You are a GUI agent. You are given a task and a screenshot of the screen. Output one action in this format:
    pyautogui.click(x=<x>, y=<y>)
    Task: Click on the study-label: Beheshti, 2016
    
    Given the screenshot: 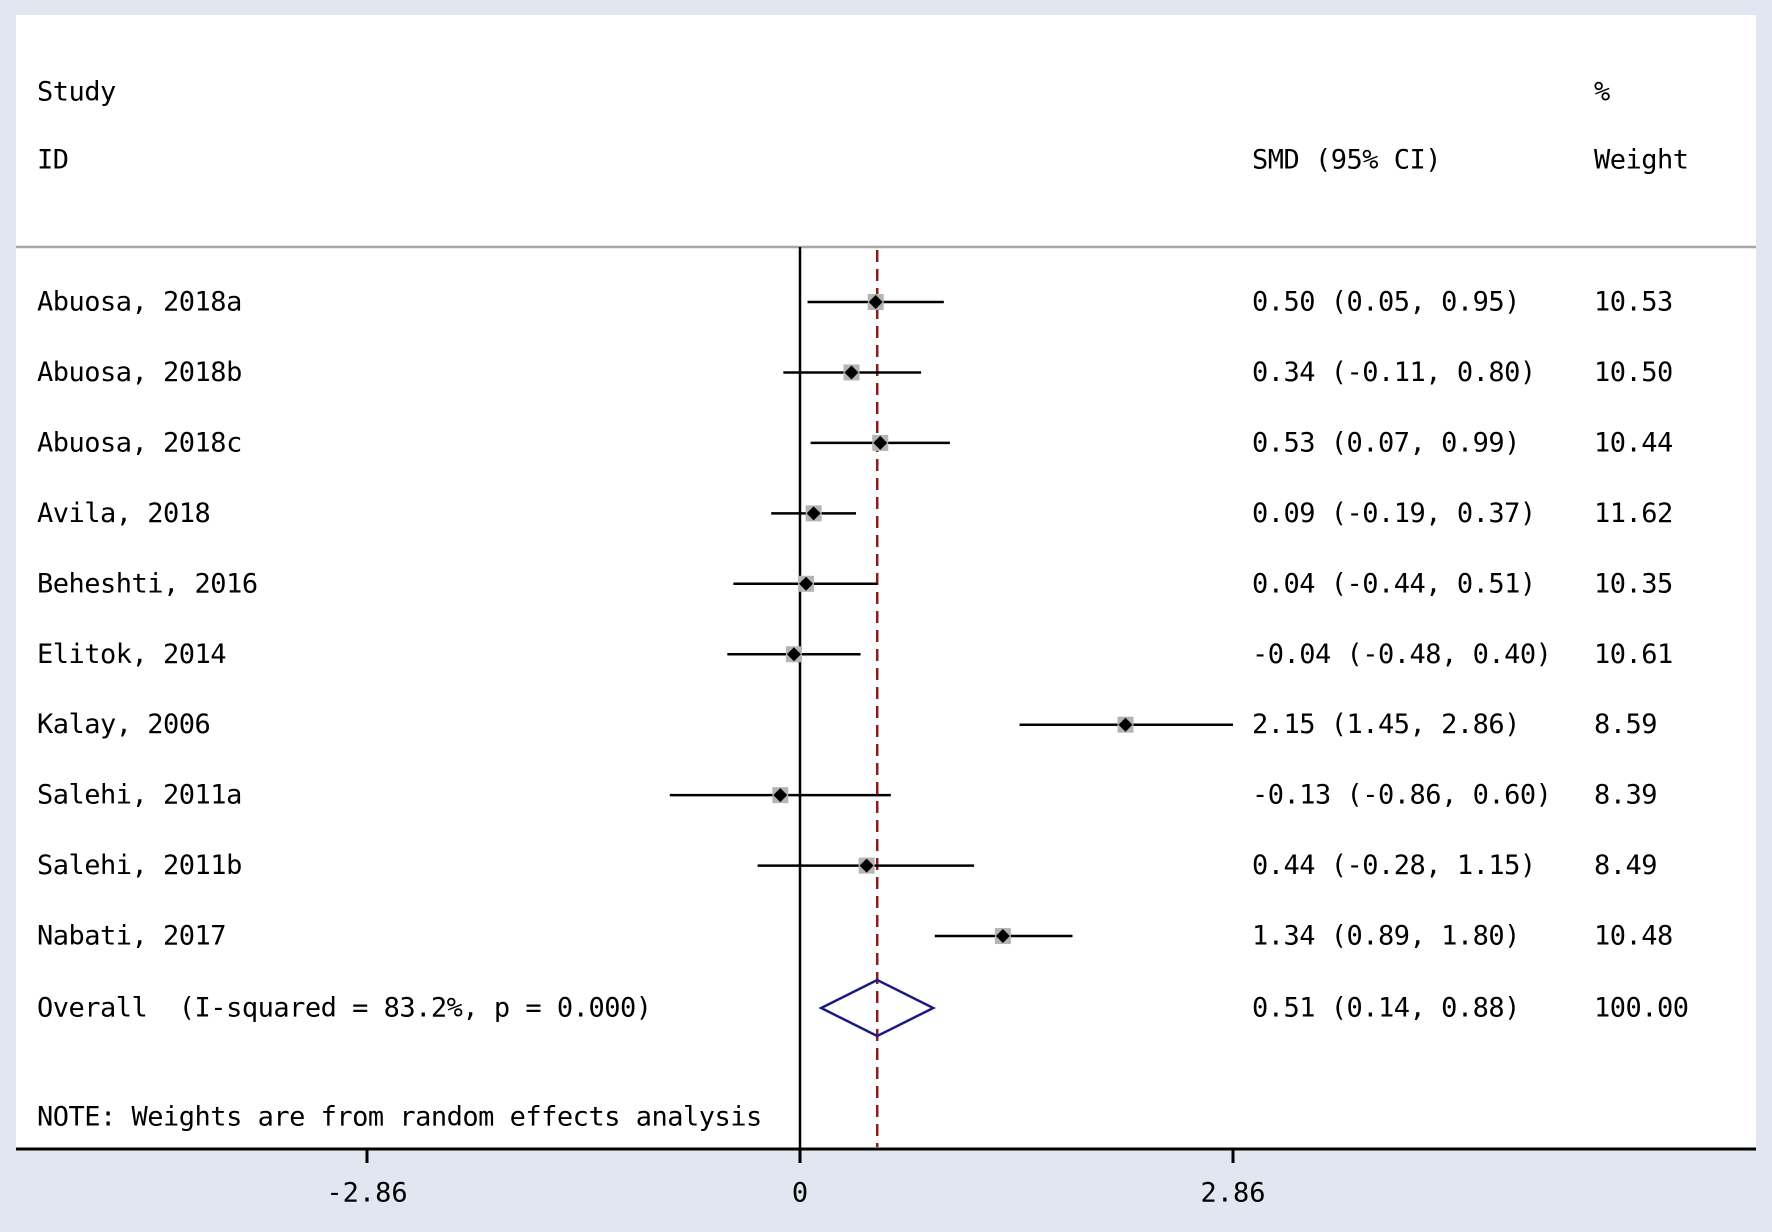 What is the action you would take?
    pyautogui.click(x=147, y=583)
    